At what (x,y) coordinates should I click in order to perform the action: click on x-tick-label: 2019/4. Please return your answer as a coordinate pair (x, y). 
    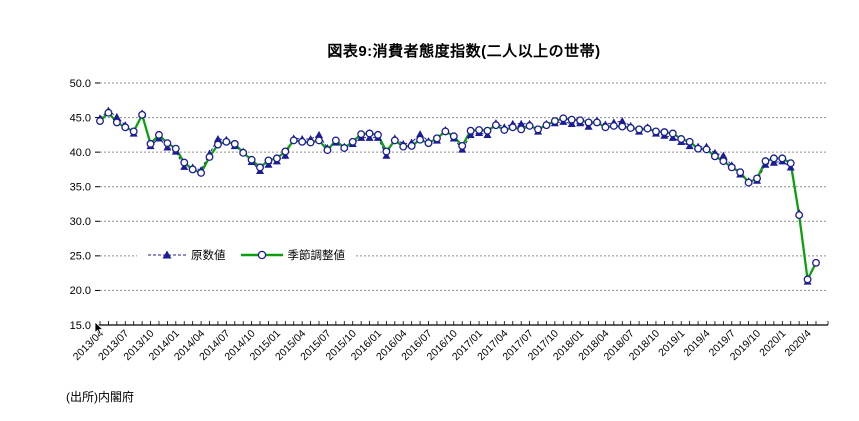
    Looking at the image, I should click on (696, 343).